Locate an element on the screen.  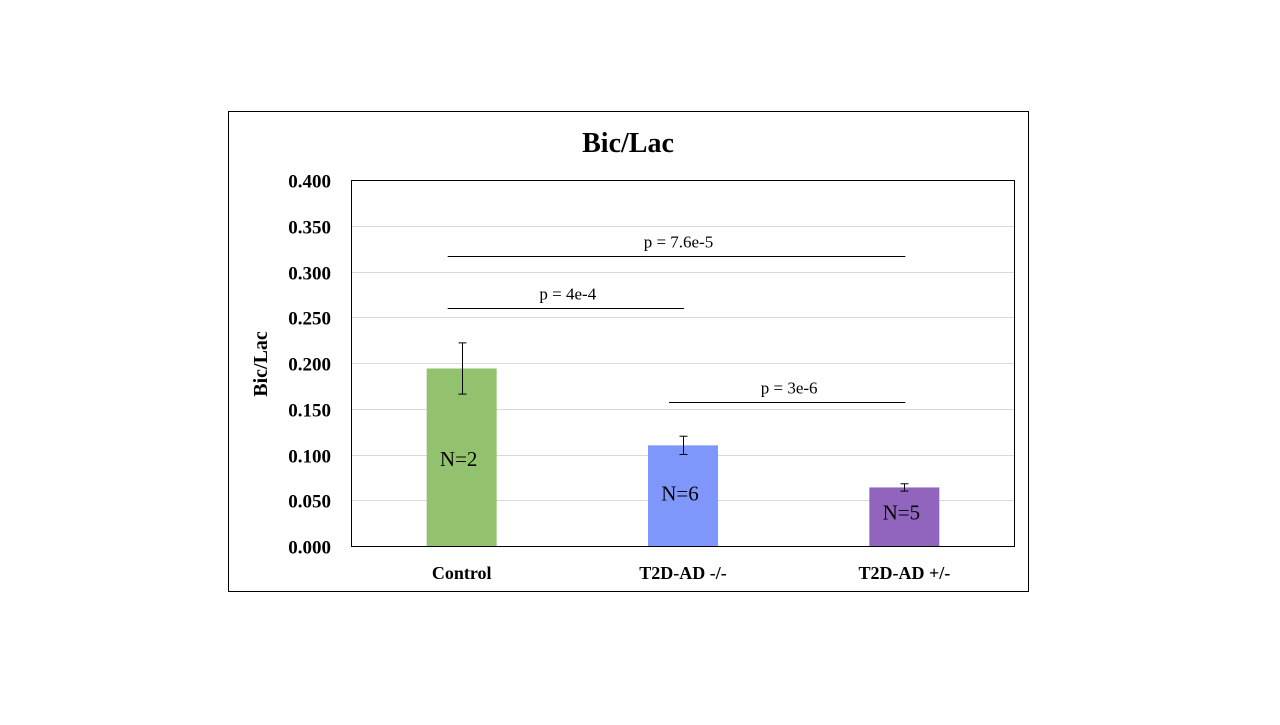
n-label: N=2 is located at coordinates (459, 459).